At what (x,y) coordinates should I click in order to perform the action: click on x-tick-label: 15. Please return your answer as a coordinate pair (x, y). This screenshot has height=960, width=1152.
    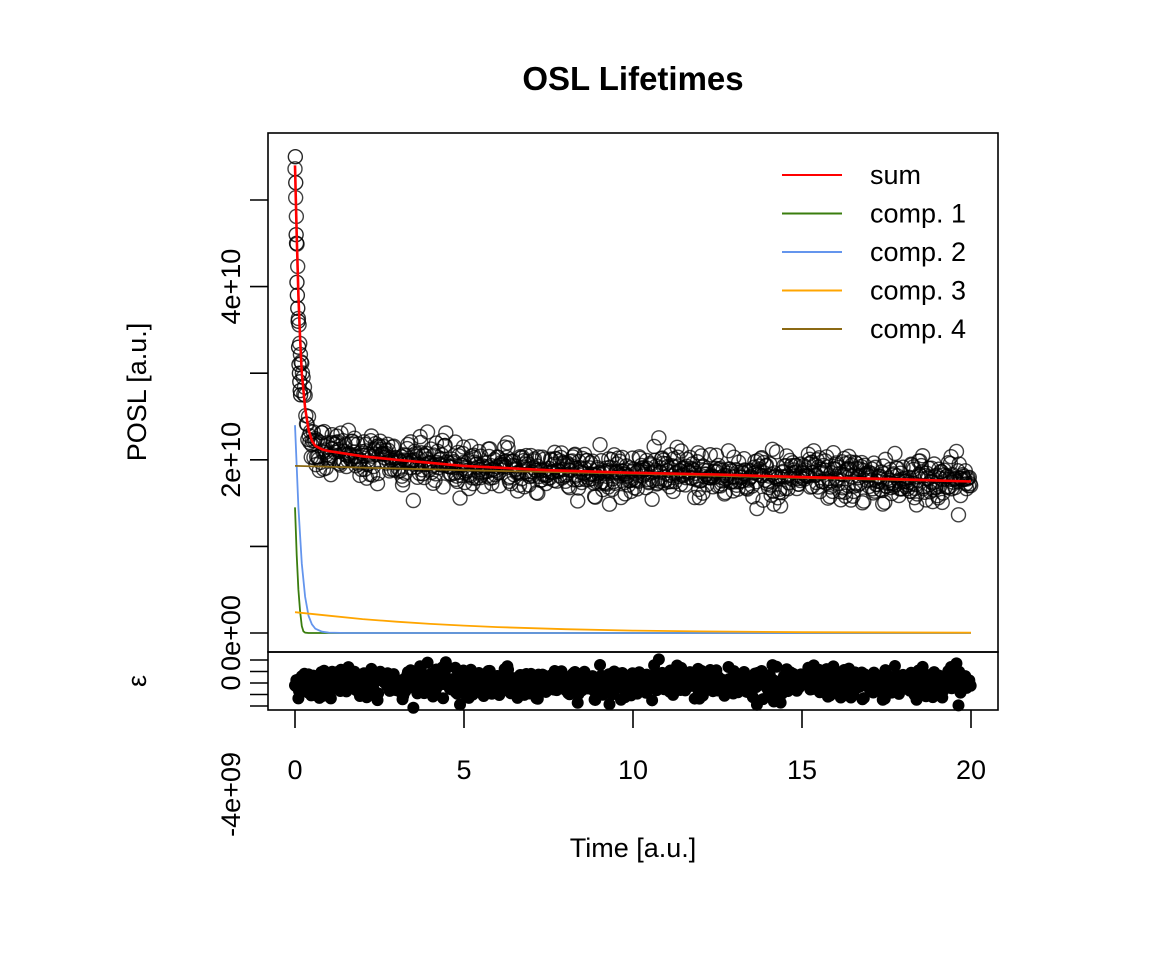
    Looking at the image, I should click on (802, 770).